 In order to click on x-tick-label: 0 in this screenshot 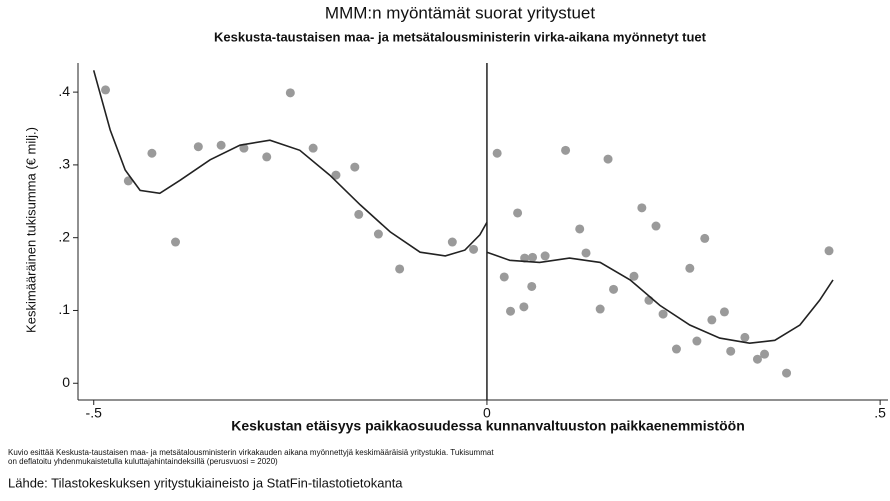, I will do `click(487, 413)`.